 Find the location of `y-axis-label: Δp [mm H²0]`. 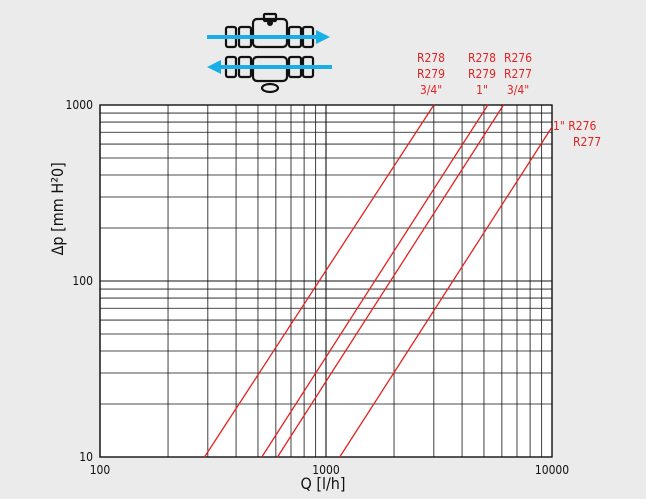

y-axis-label: Δp [mm H²0] is located at coordinates (57, 208).